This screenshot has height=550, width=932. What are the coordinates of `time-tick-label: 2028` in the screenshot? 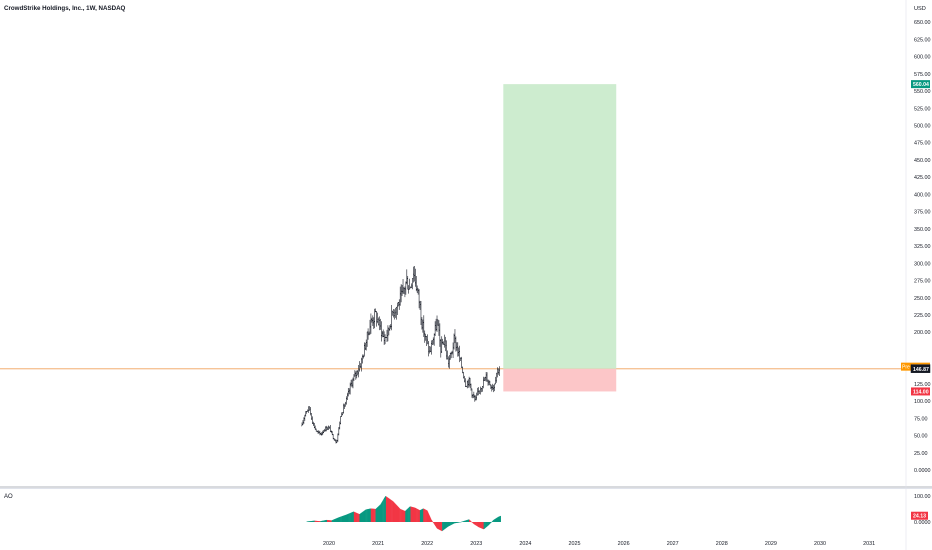 It's located at (722, 544).